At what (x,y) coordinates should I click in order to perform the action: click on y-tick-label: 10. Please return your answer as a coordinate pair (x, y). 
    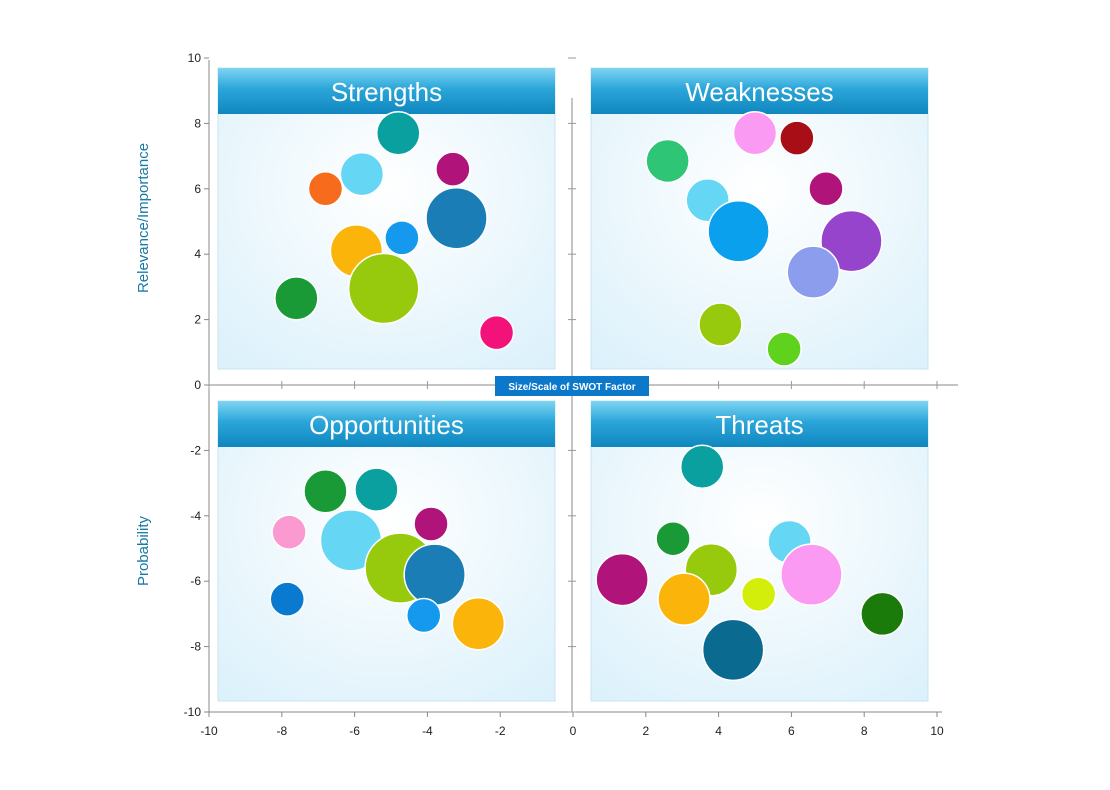
    Looking at the image, I should click on (195, 58).